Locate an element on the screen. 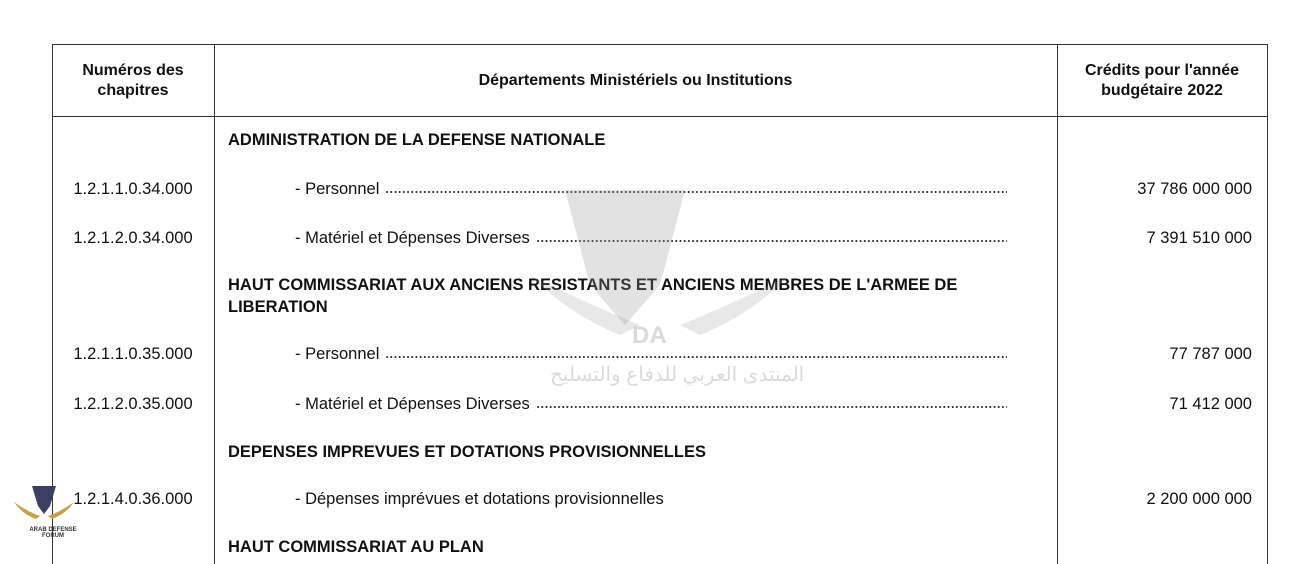  credit: 2 200 000 000 is located at coordinates (1199, 499).